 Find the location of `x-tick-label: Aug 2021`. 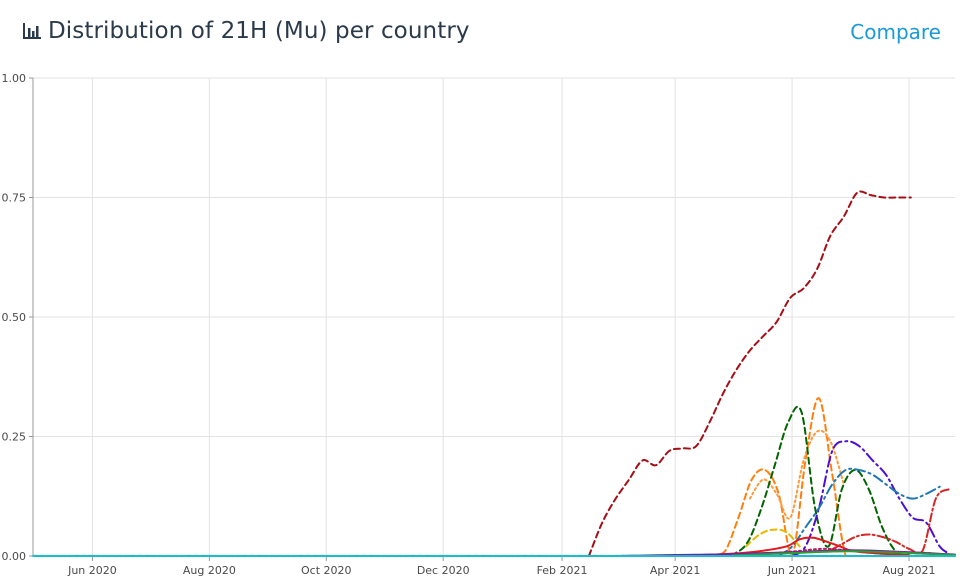

x-tick-label: Aug 2021 is located at coordinates (909, 570).